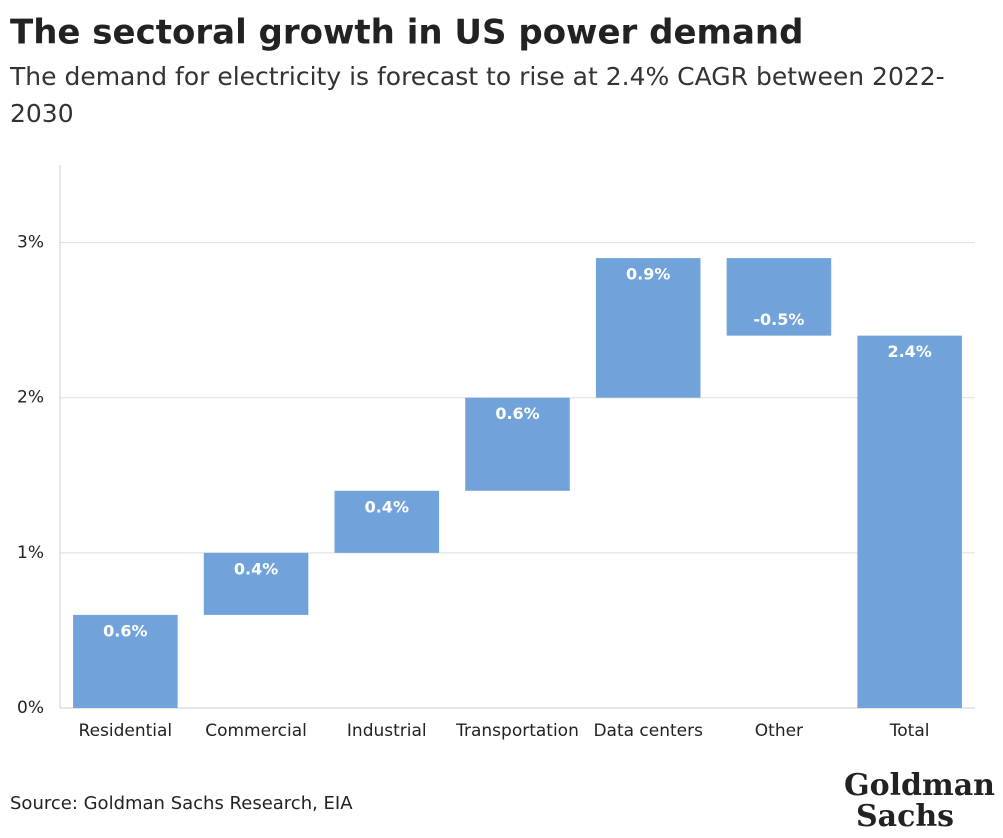  What do you see at coordinates (648, 274) in the screenshot?
I see `value-label: 0.9%` at bounding box center [648, 274].